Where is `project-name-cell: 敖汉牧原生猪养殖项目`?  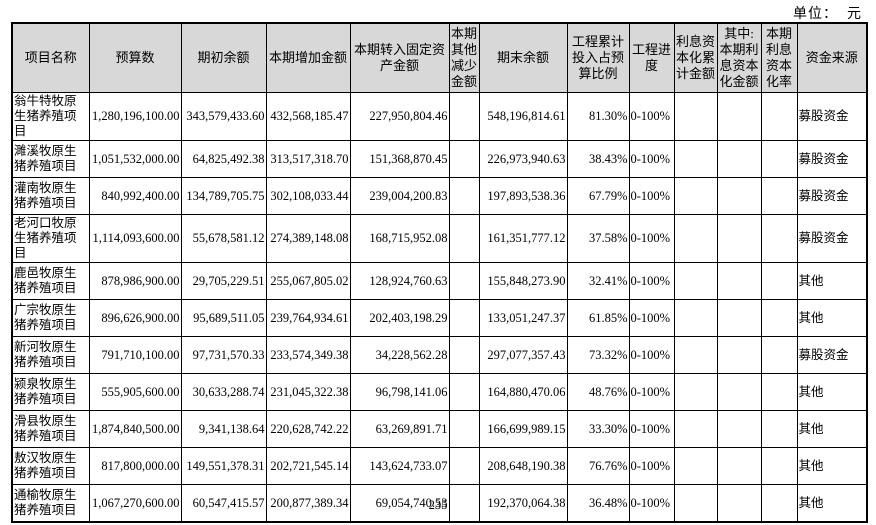 project-name-cell: 敖汉牧原生猪养殖项目 is located at coordinates (50, 466).